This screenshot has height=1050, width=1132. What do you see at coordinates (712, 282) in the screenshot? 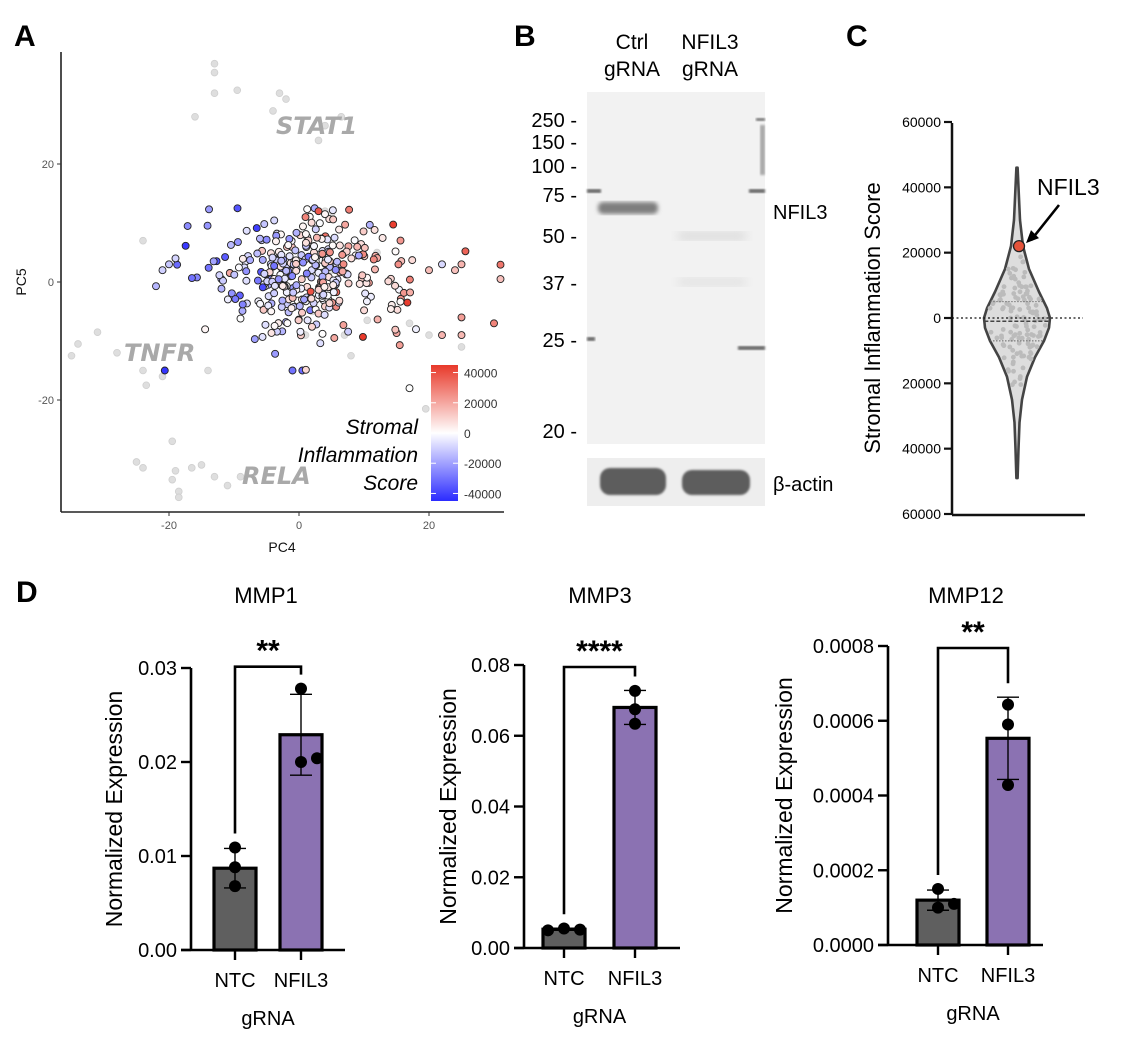
I see `band-nfil3-ko-faint` at bounding box center [712, 282].